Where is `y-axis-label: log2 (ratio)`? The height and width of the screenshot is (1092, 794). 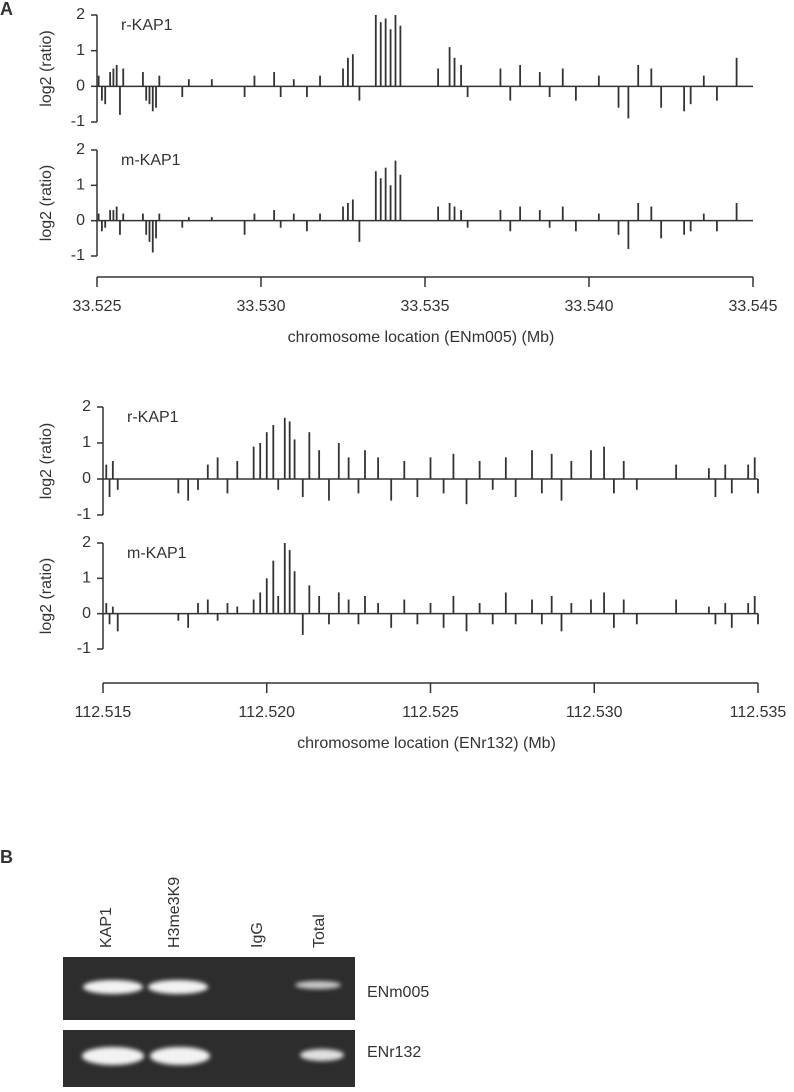
y-axis-label: log2 (ratio) is located at coordinates (46, 461).